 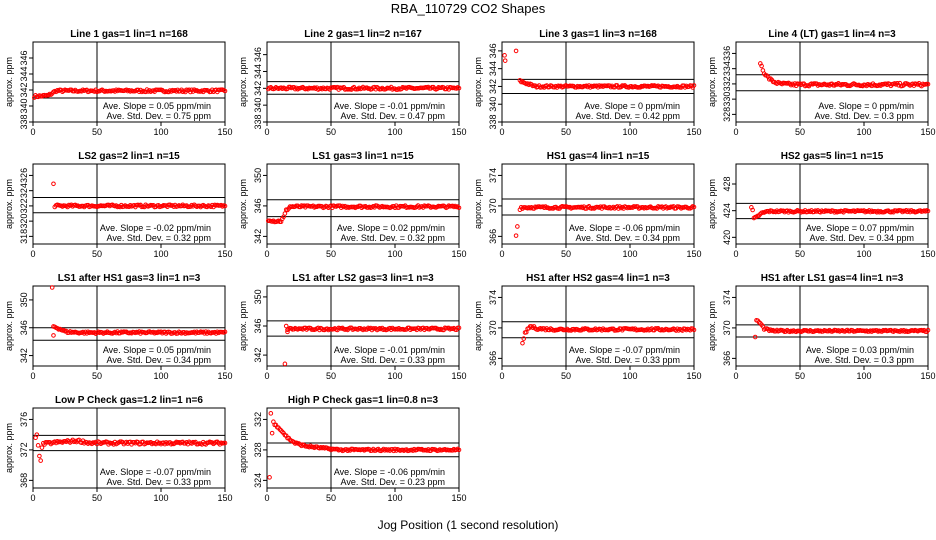 I want to click on ave-std-label: Ave. Std. Dev. = 0.47 ppm, so click(x=393, y=116).